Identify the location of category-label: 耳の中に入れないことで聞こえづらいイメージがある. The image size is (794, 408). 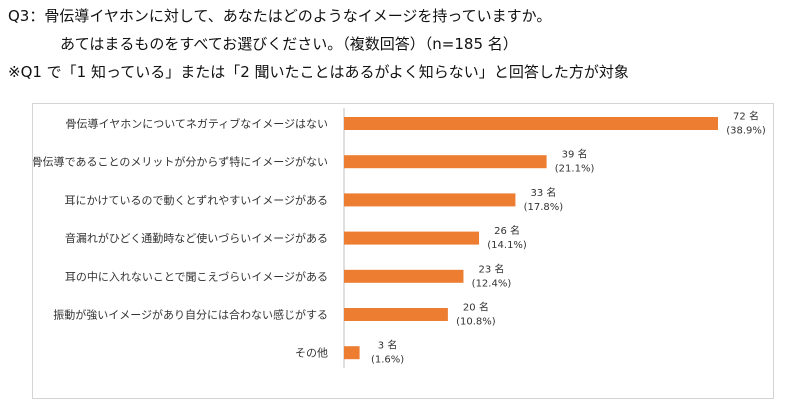
(196, 276).